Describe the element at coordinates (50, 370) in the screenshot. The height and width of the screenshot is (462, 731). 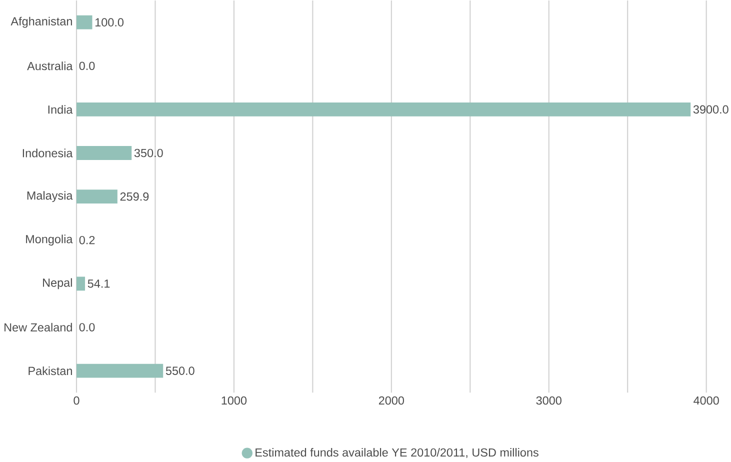
I see `y-tick-label: Pakistan` at that location.